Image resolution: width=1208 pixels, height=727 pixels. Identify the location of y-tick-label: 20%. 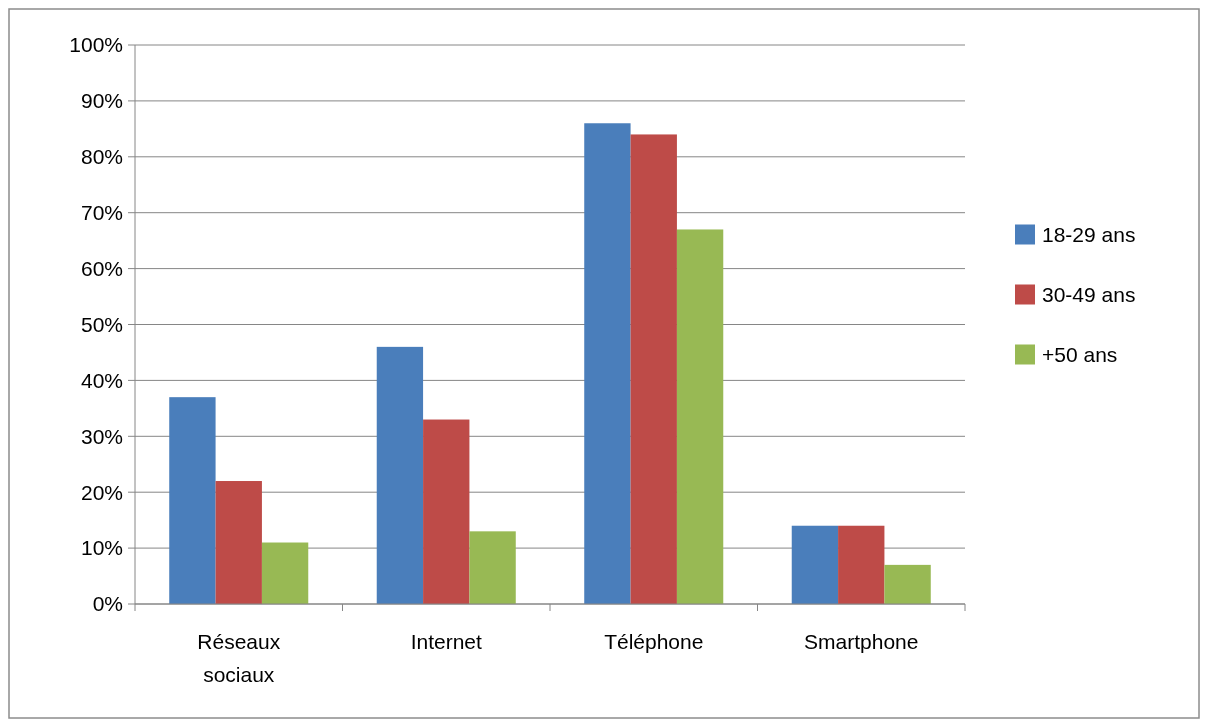
(101, 492).